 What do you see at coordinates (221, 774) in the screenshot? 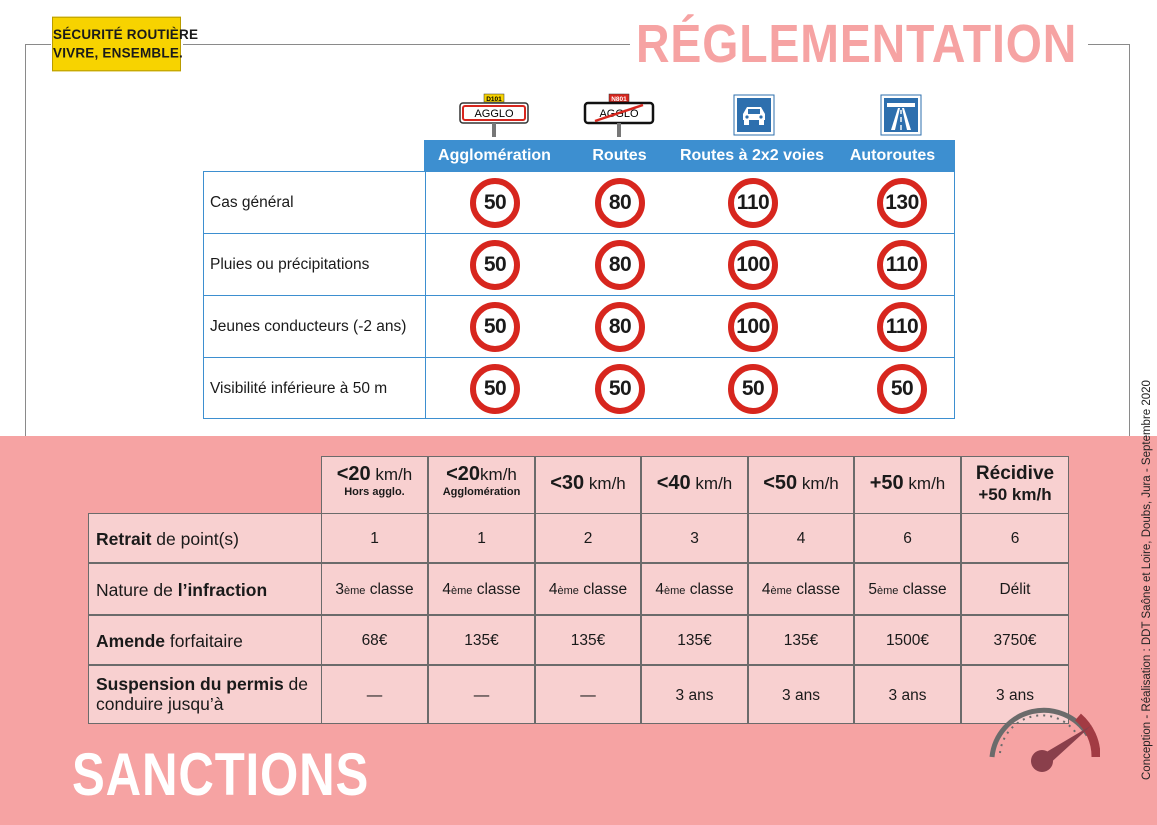
I see `sanctions-title: SANCTIONS` at bounding box center [221, 774].